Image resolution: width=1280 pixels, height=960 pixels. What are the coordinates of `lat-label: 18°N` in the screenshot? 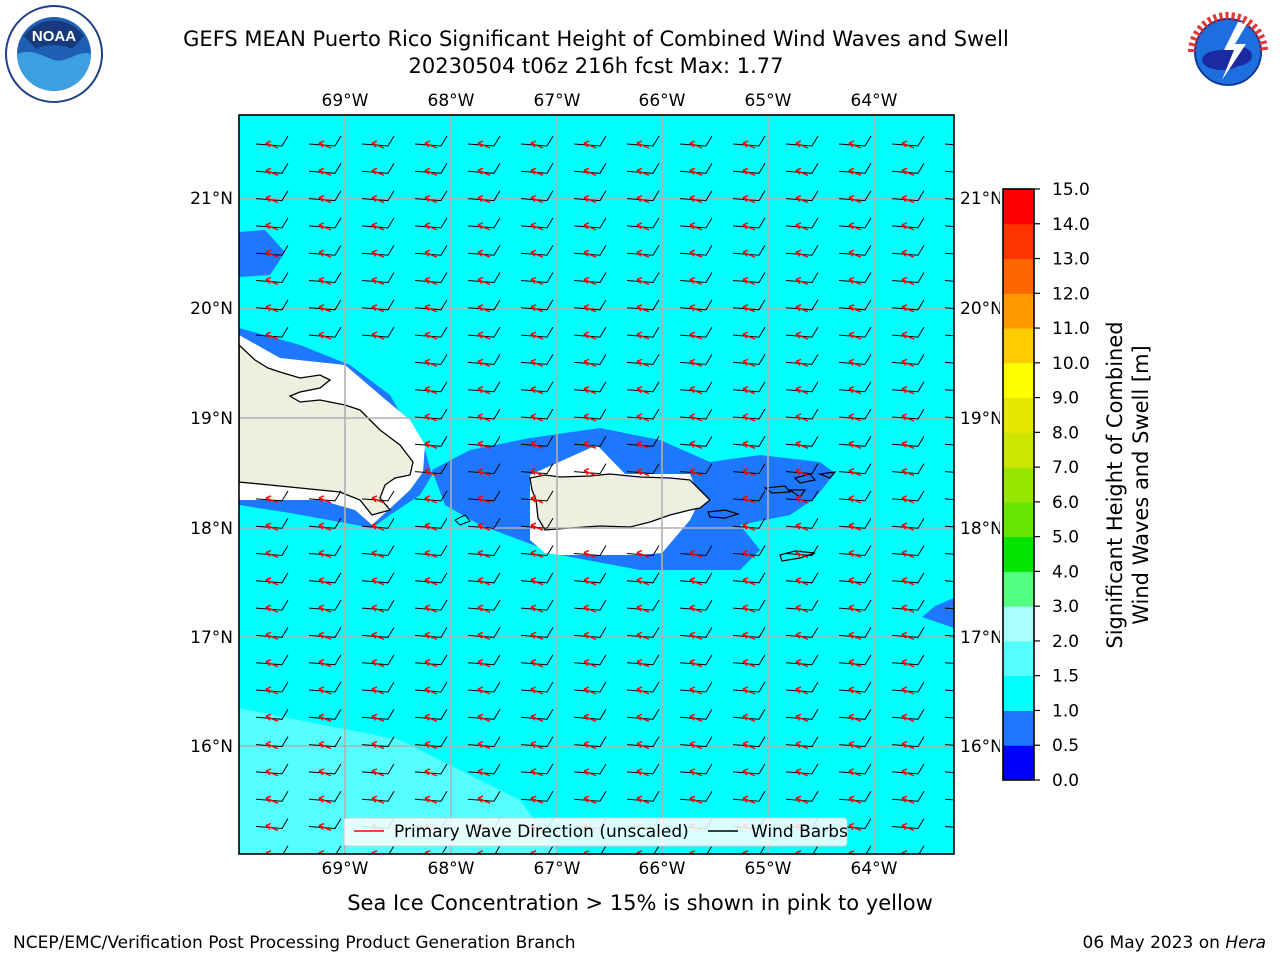 It's located at (981, 529).